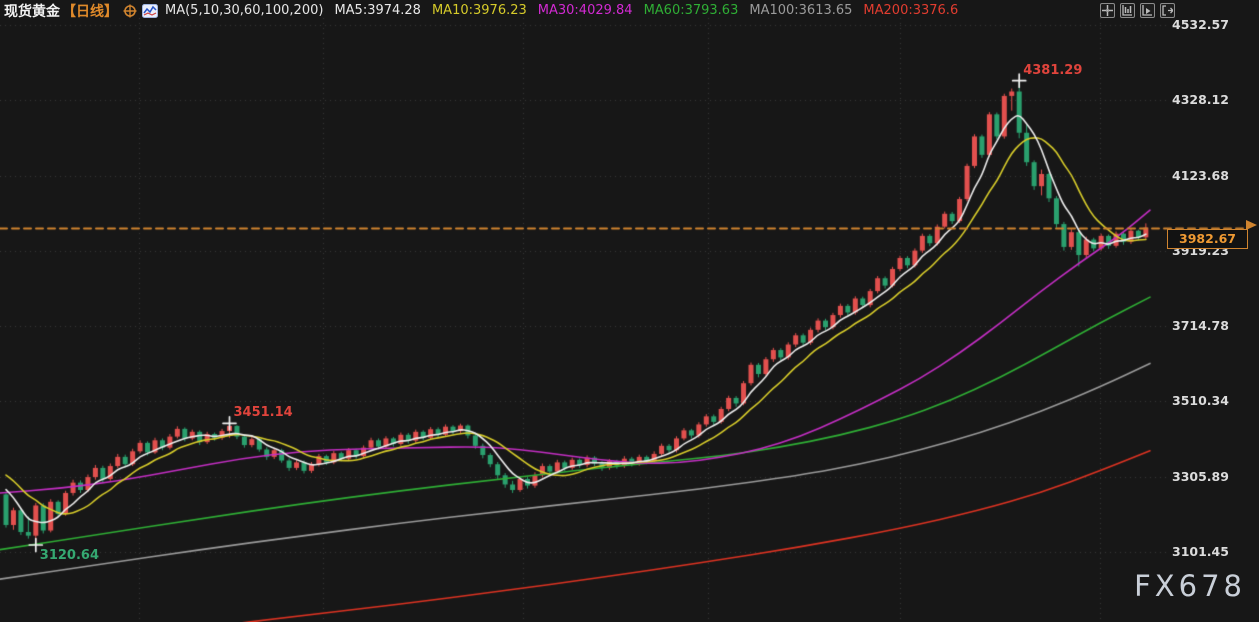 The height and width of the screenshot is (622, 1259). I want to click on y-axis-label: 4123.68, so click(1200, 175).